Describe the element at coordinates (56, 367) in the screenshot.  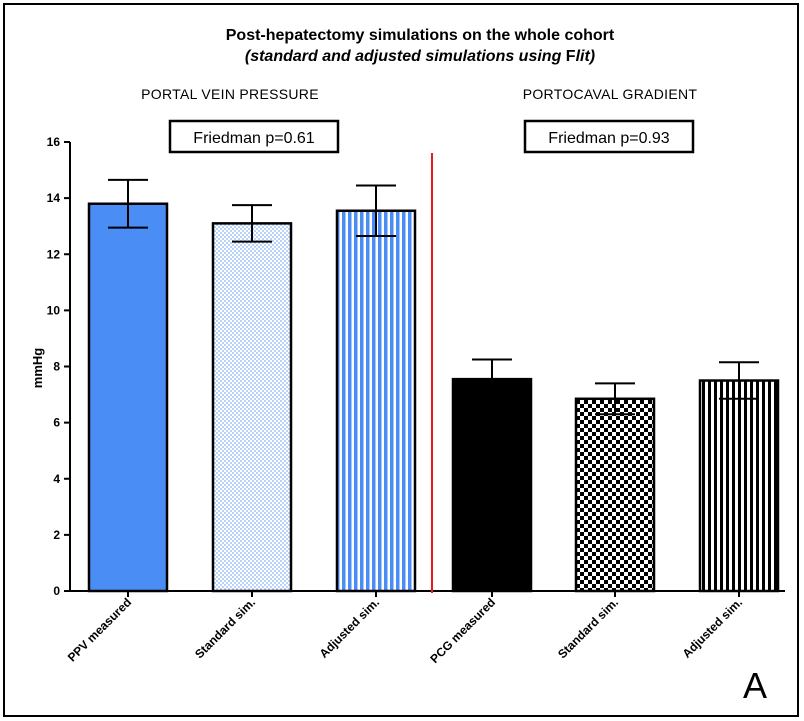
I see `y-tick-label: 8` at that location.